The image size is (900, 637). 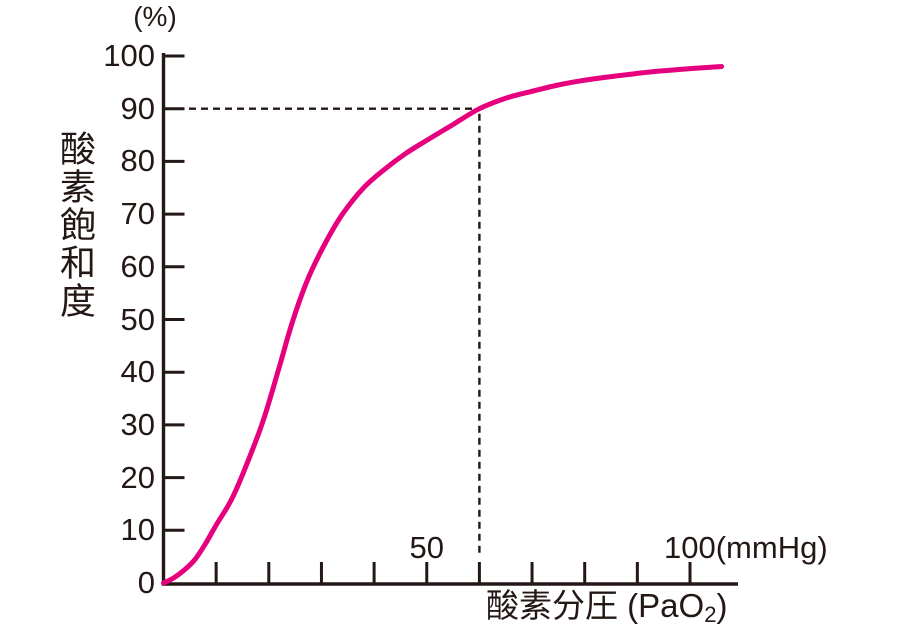 I want to click on x-tick-label-50: 50, so click(x=426, y=547).